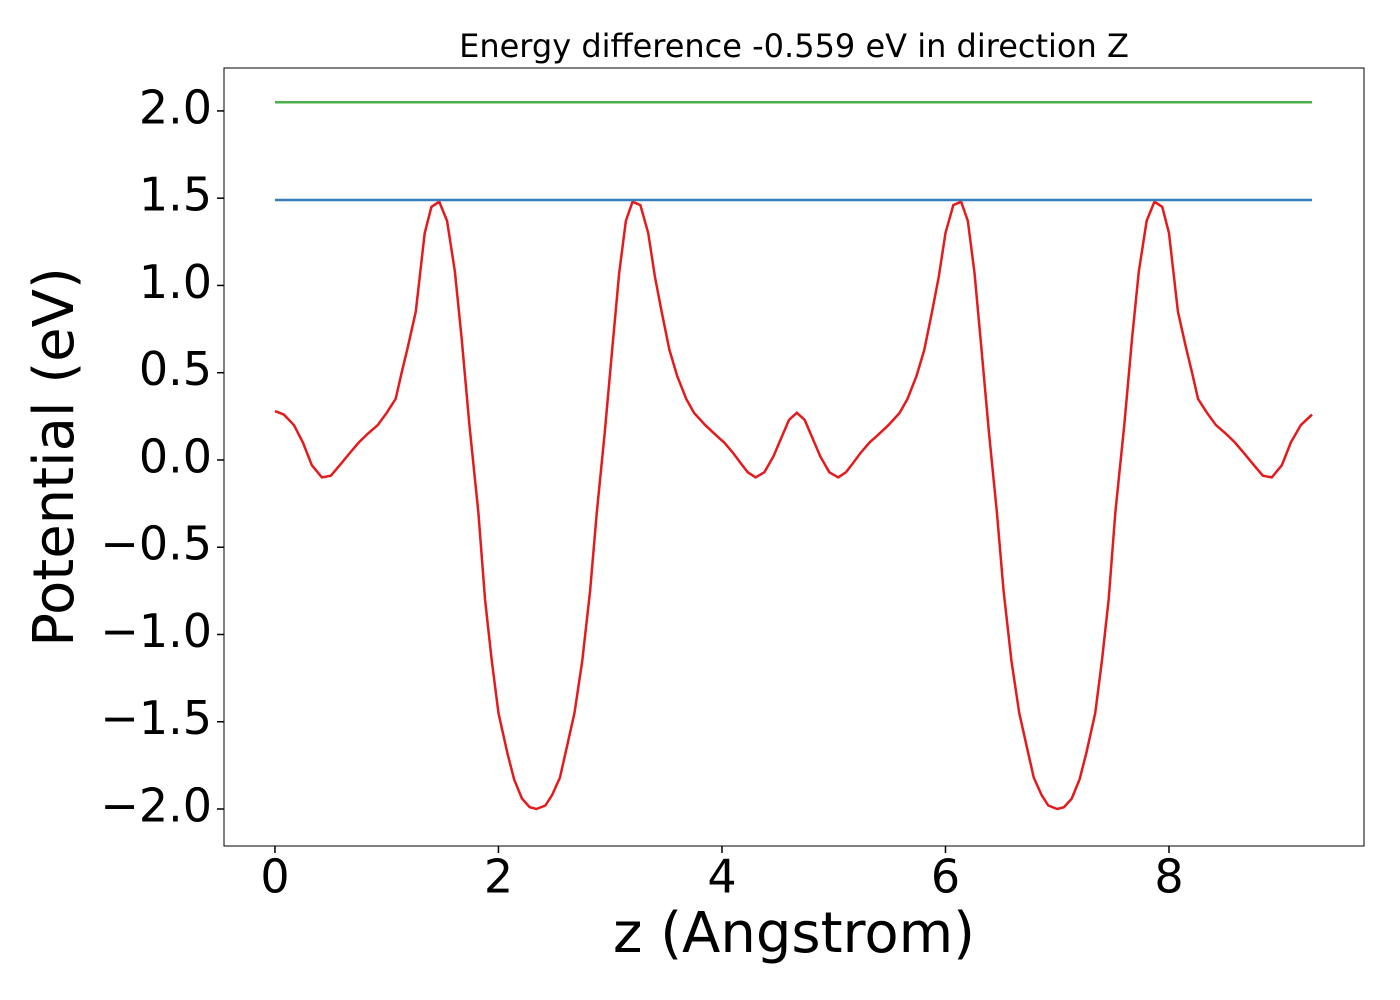  What do you see at coordinates (175, 282) in the screenshot?
I see `y-tick-label: 1.0` at bounding box center [175, 282].